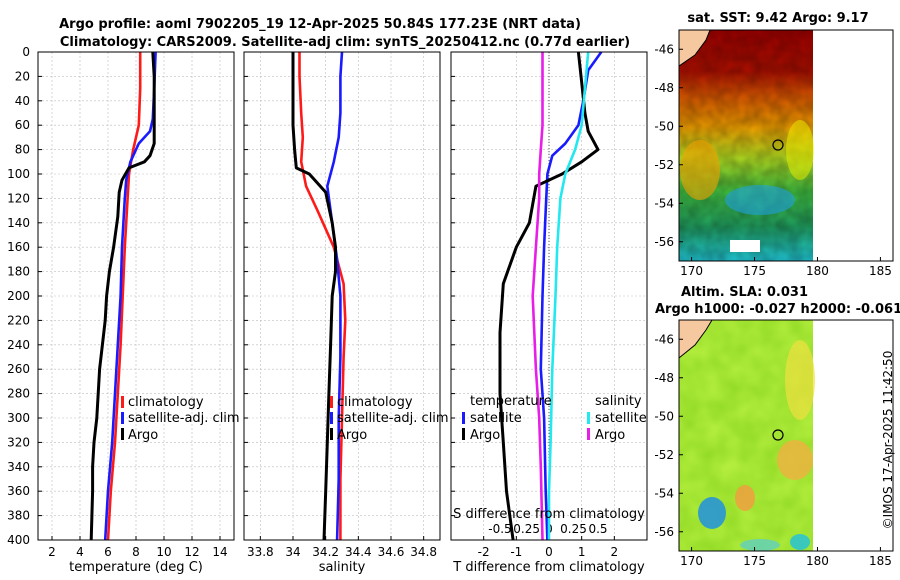  I want to click on salinity-tick-labels: 33.8 34 34.2 34.4 34.6 34.8, so click(342, 552).